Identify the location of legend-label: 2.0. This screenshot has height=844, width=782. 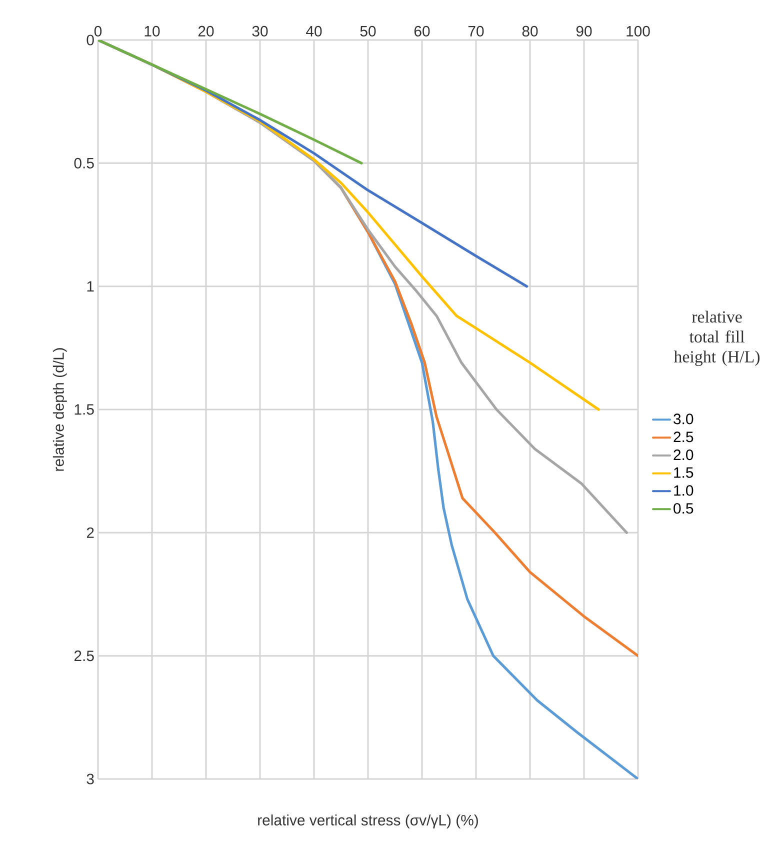
(684, 455).